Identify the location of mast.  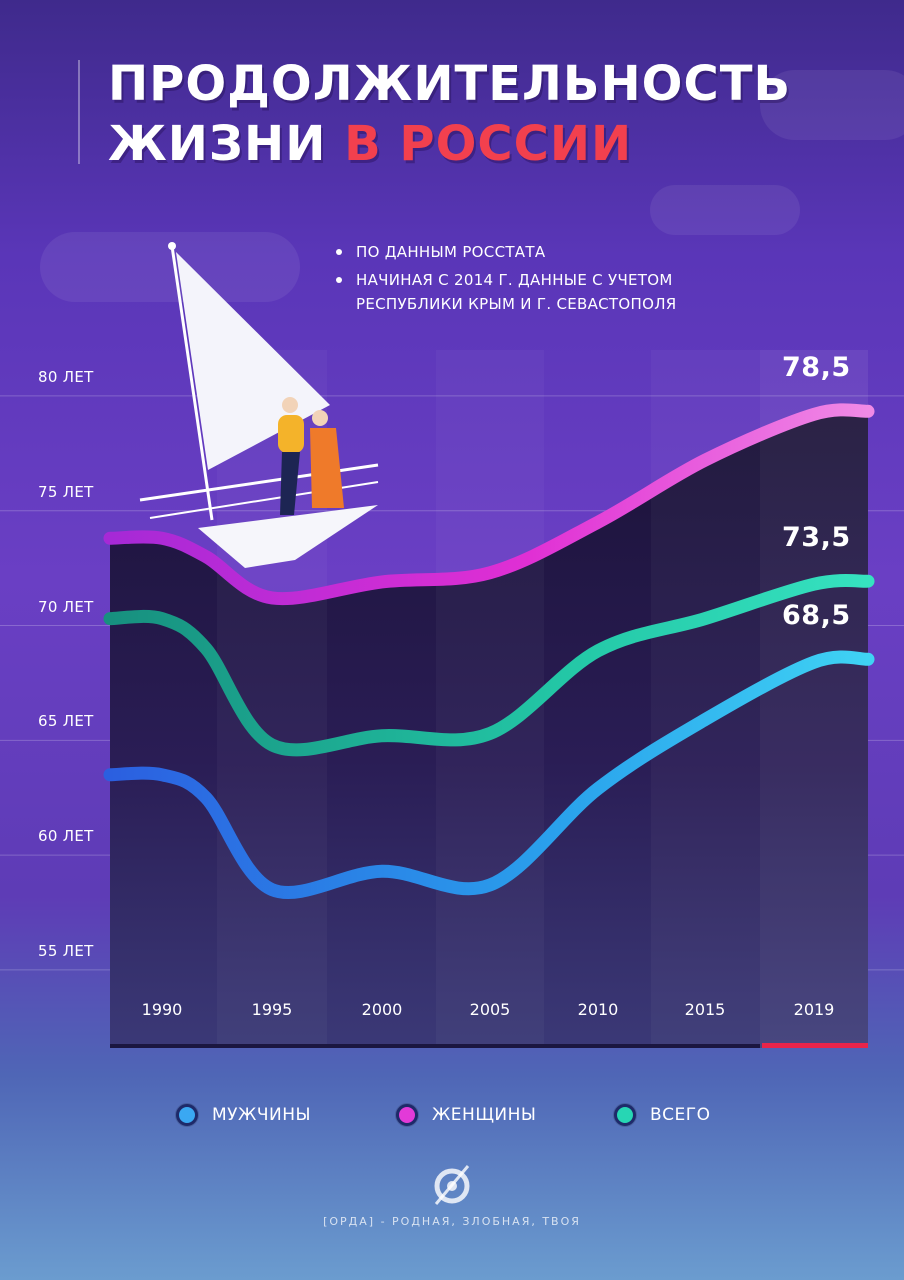
(192, 383).